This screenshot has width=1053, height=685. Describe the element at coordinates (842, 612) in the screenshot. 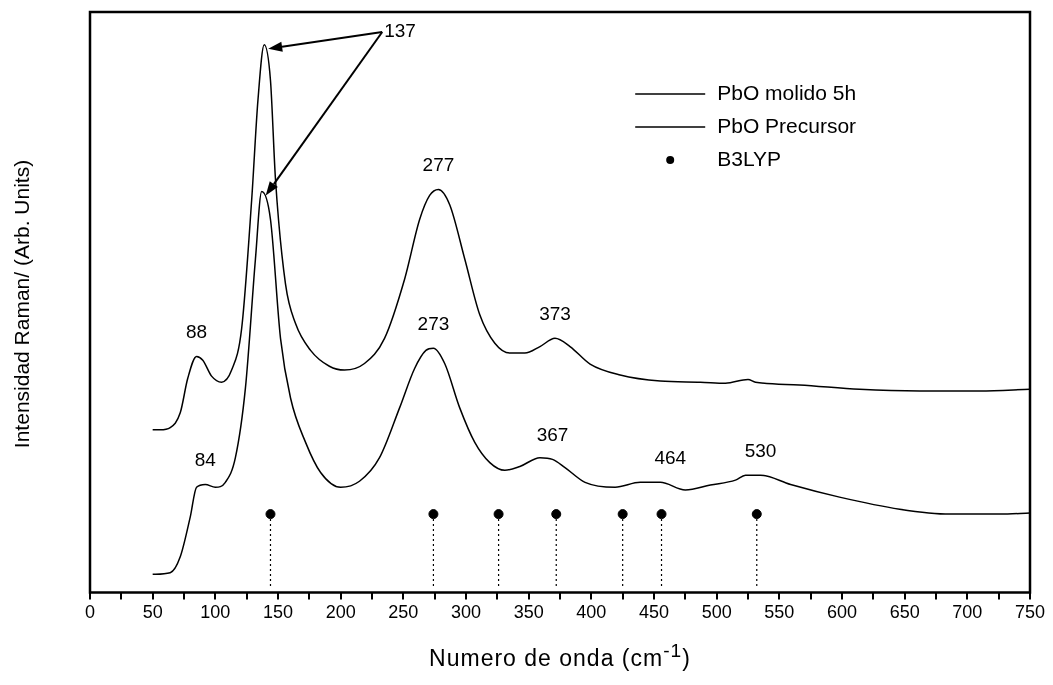

I see `x-tick-label: 600` at that location.